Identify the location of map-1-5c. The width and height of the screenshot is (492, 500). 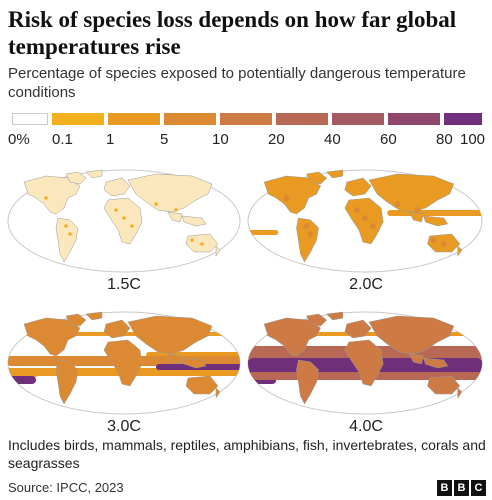
(124, 221).